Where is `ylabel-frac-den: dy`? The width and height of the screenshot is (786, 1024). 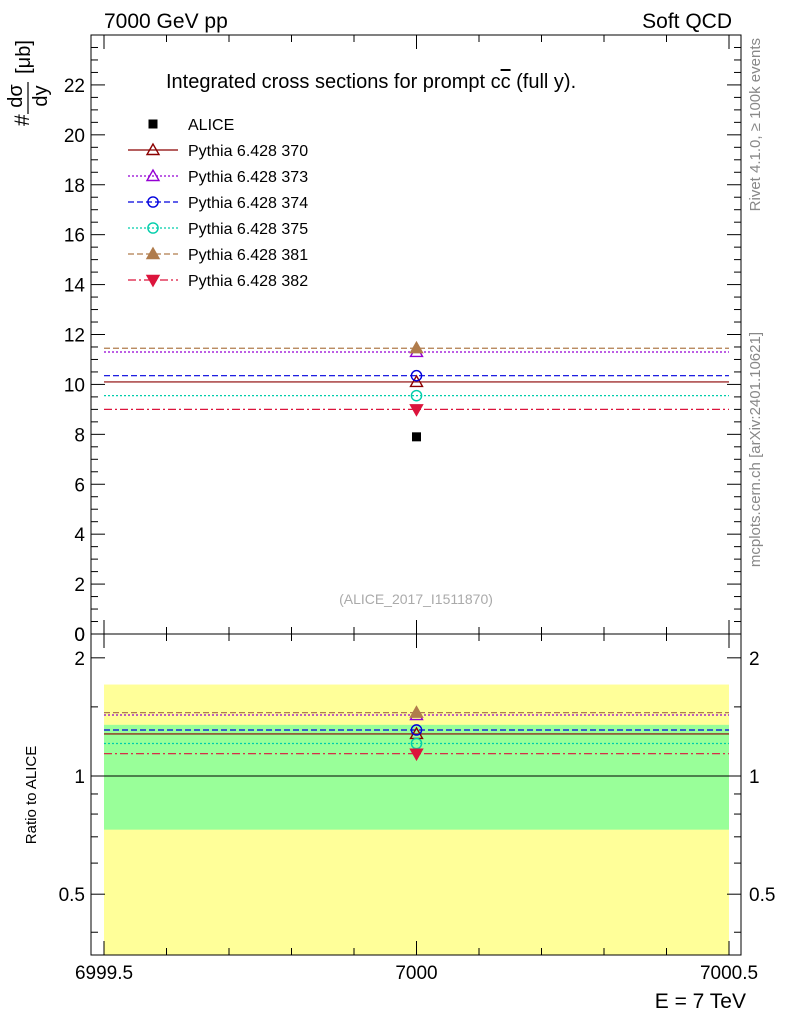
ylabel-frac-den: dy is located at coordinates (41, 95).